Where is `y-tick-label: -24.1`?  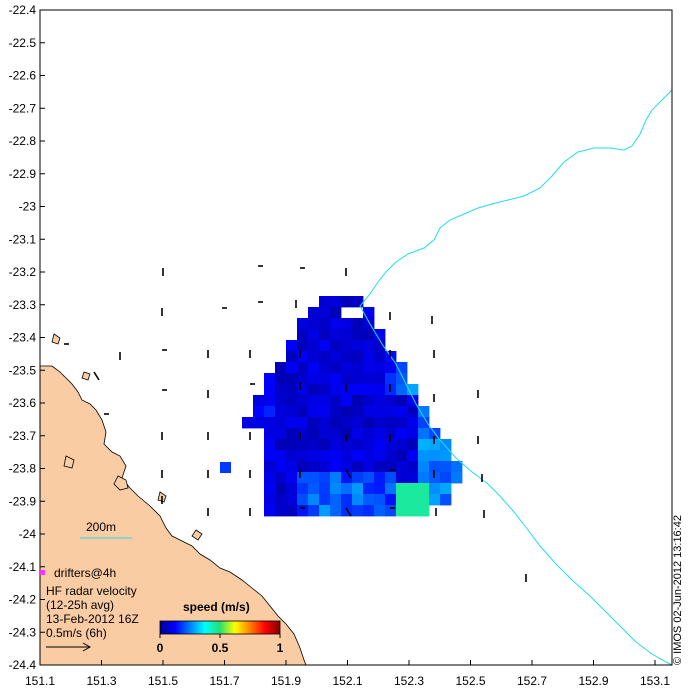 y-tick-label: -24.1 is located at coordinates (23, 567).